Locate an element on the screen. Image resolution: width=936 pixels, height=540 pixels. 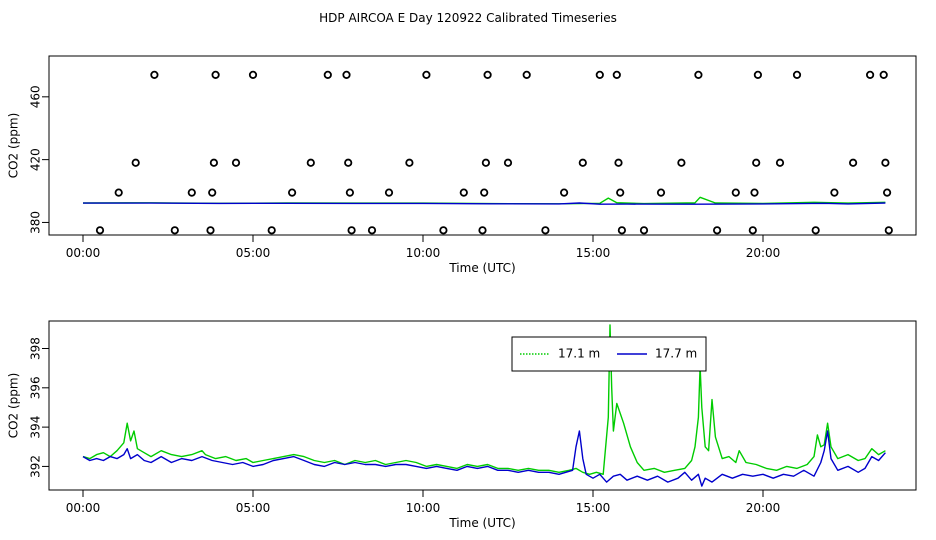
y-tick-label: 398 is located at coordinates (36, 348).